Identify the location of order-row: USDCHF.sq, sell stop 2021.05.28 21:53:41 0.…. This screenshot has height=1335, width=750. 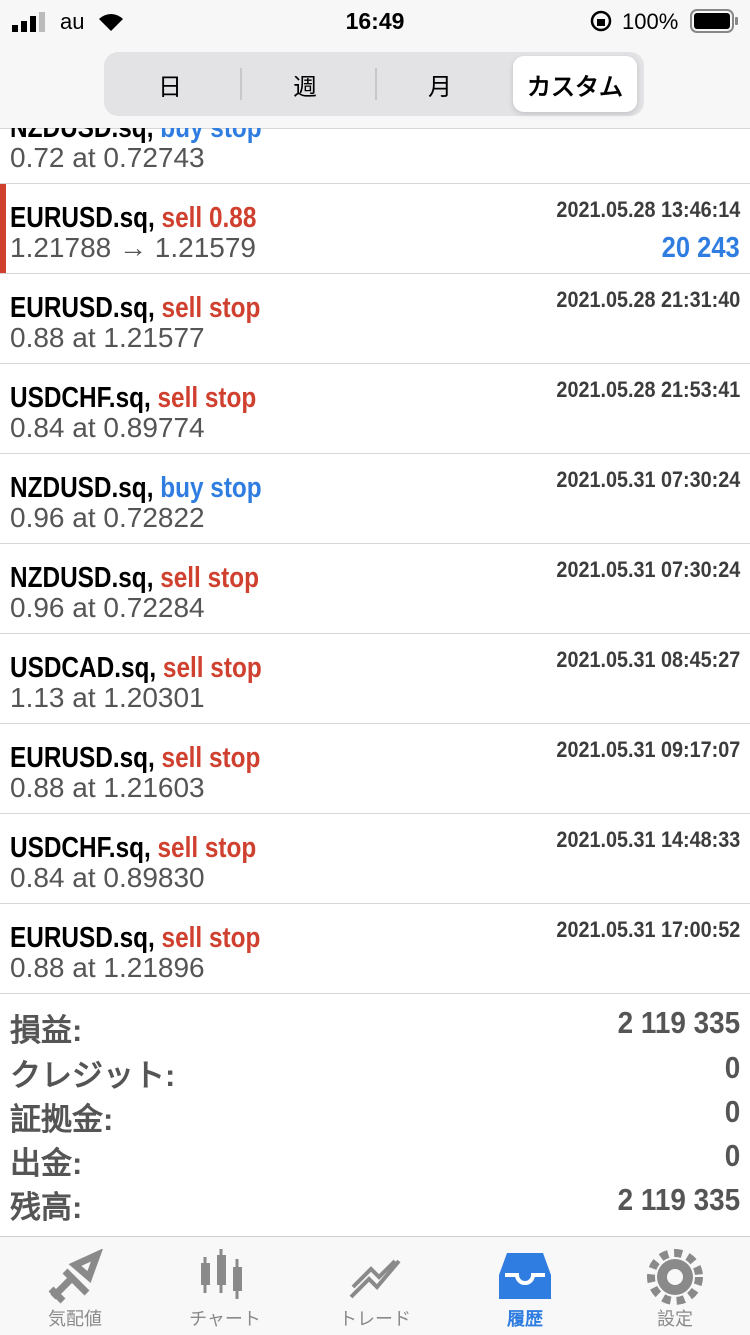
(375, 409).